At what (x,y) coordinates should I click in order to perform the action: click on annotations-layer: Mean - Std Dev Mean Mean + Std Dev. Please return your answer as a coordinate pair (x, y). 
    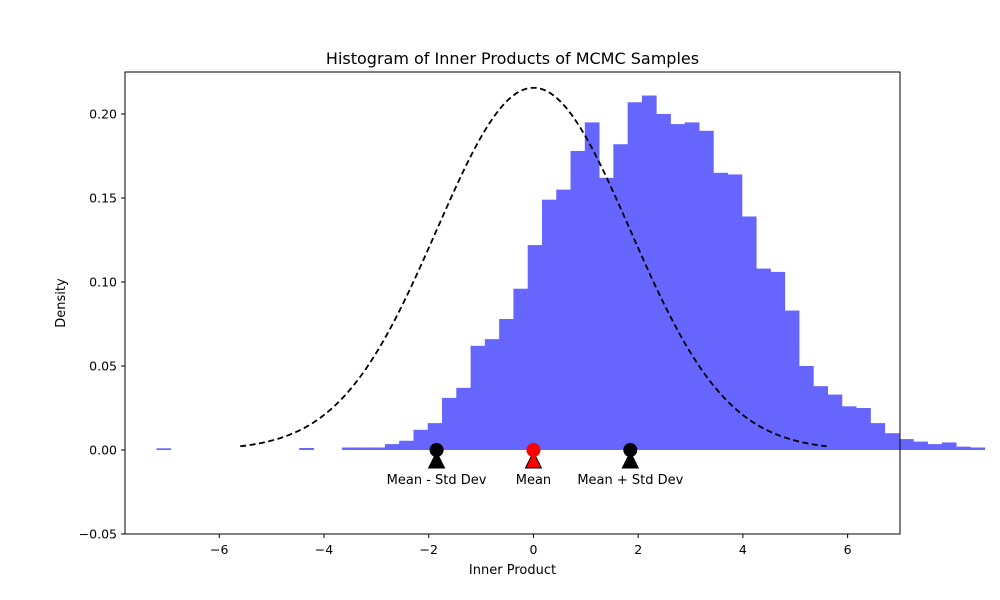
    Looking at the image, I should click on (535, 465).